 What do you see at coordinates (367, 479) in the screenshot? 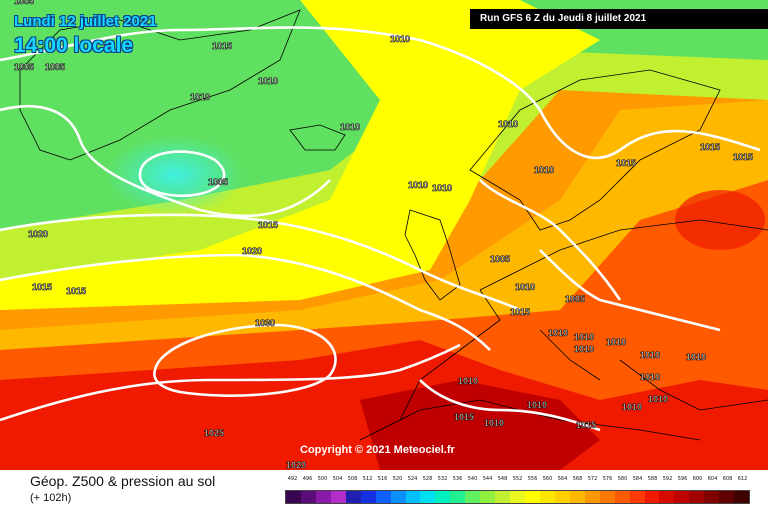
I see `colorbar-tick: 512` at bounding box center [367, 479].